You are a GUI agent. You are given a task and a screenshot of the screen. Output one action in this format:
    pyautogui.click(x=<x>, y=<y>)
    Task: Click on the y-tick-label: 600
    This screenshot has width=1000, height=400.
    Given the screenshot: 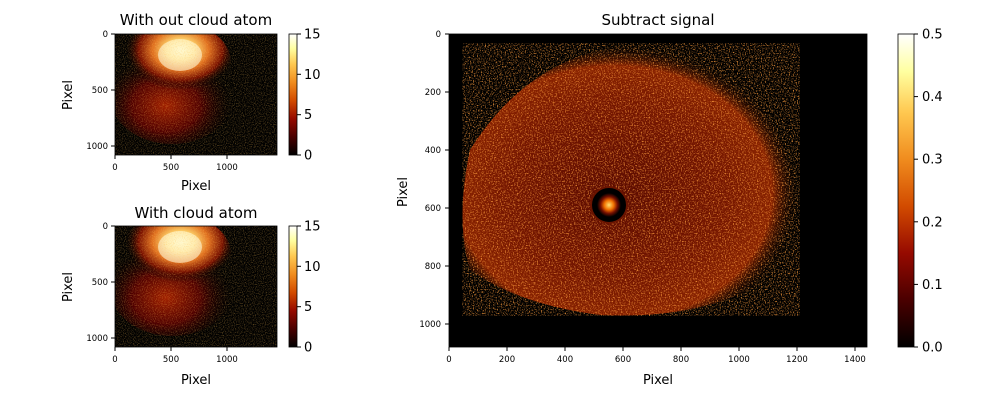 What is the action you would take?
    pyautogui.click(x=433, y=209)
    